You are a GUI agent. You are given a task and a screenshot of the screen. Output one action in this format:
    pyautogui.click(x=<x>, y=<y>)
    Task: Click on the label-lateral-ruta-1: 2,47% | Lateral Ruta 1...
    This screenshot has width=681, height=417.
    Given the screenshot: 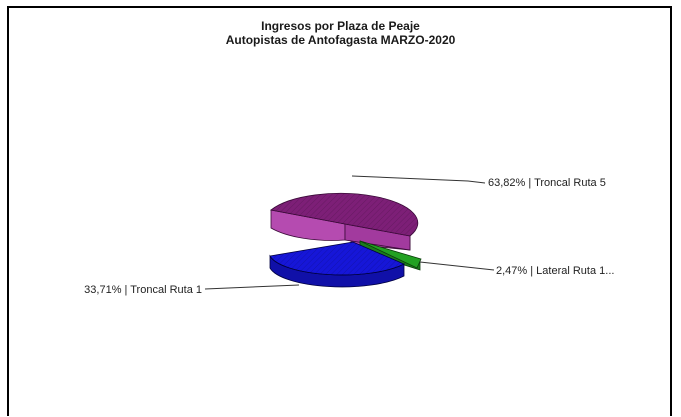 What is the action you would take?
    pyautogui.click(x=555, y=271)
    